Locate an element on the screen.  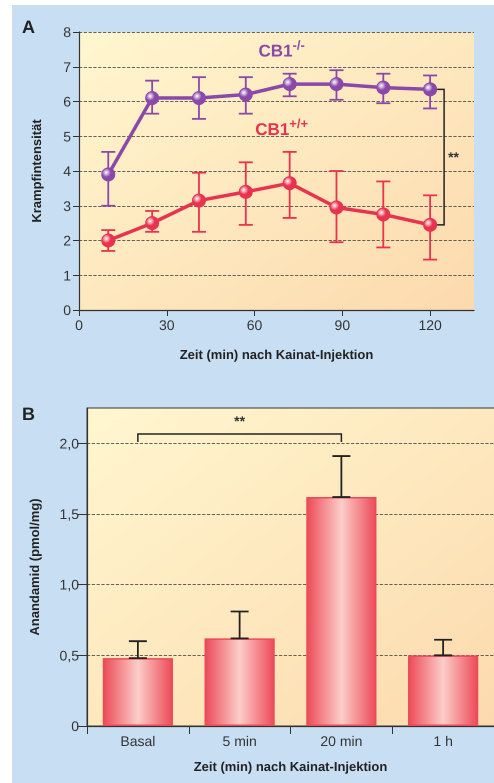
y-tick-label: 7 is located at coordinates (67, 66).